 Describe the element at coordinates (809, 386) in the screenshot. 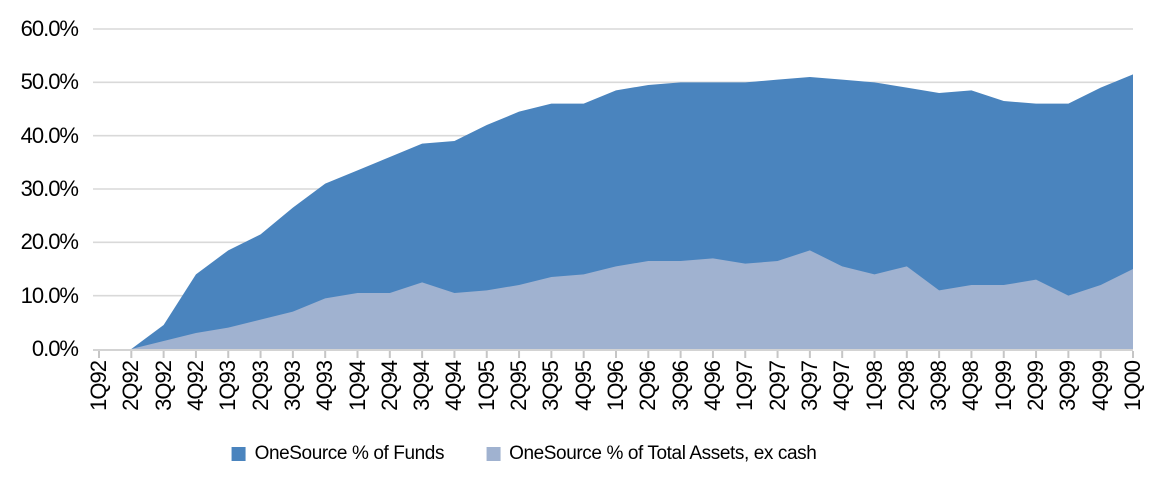

I see `x-tick-label: 3Q97` at that location.